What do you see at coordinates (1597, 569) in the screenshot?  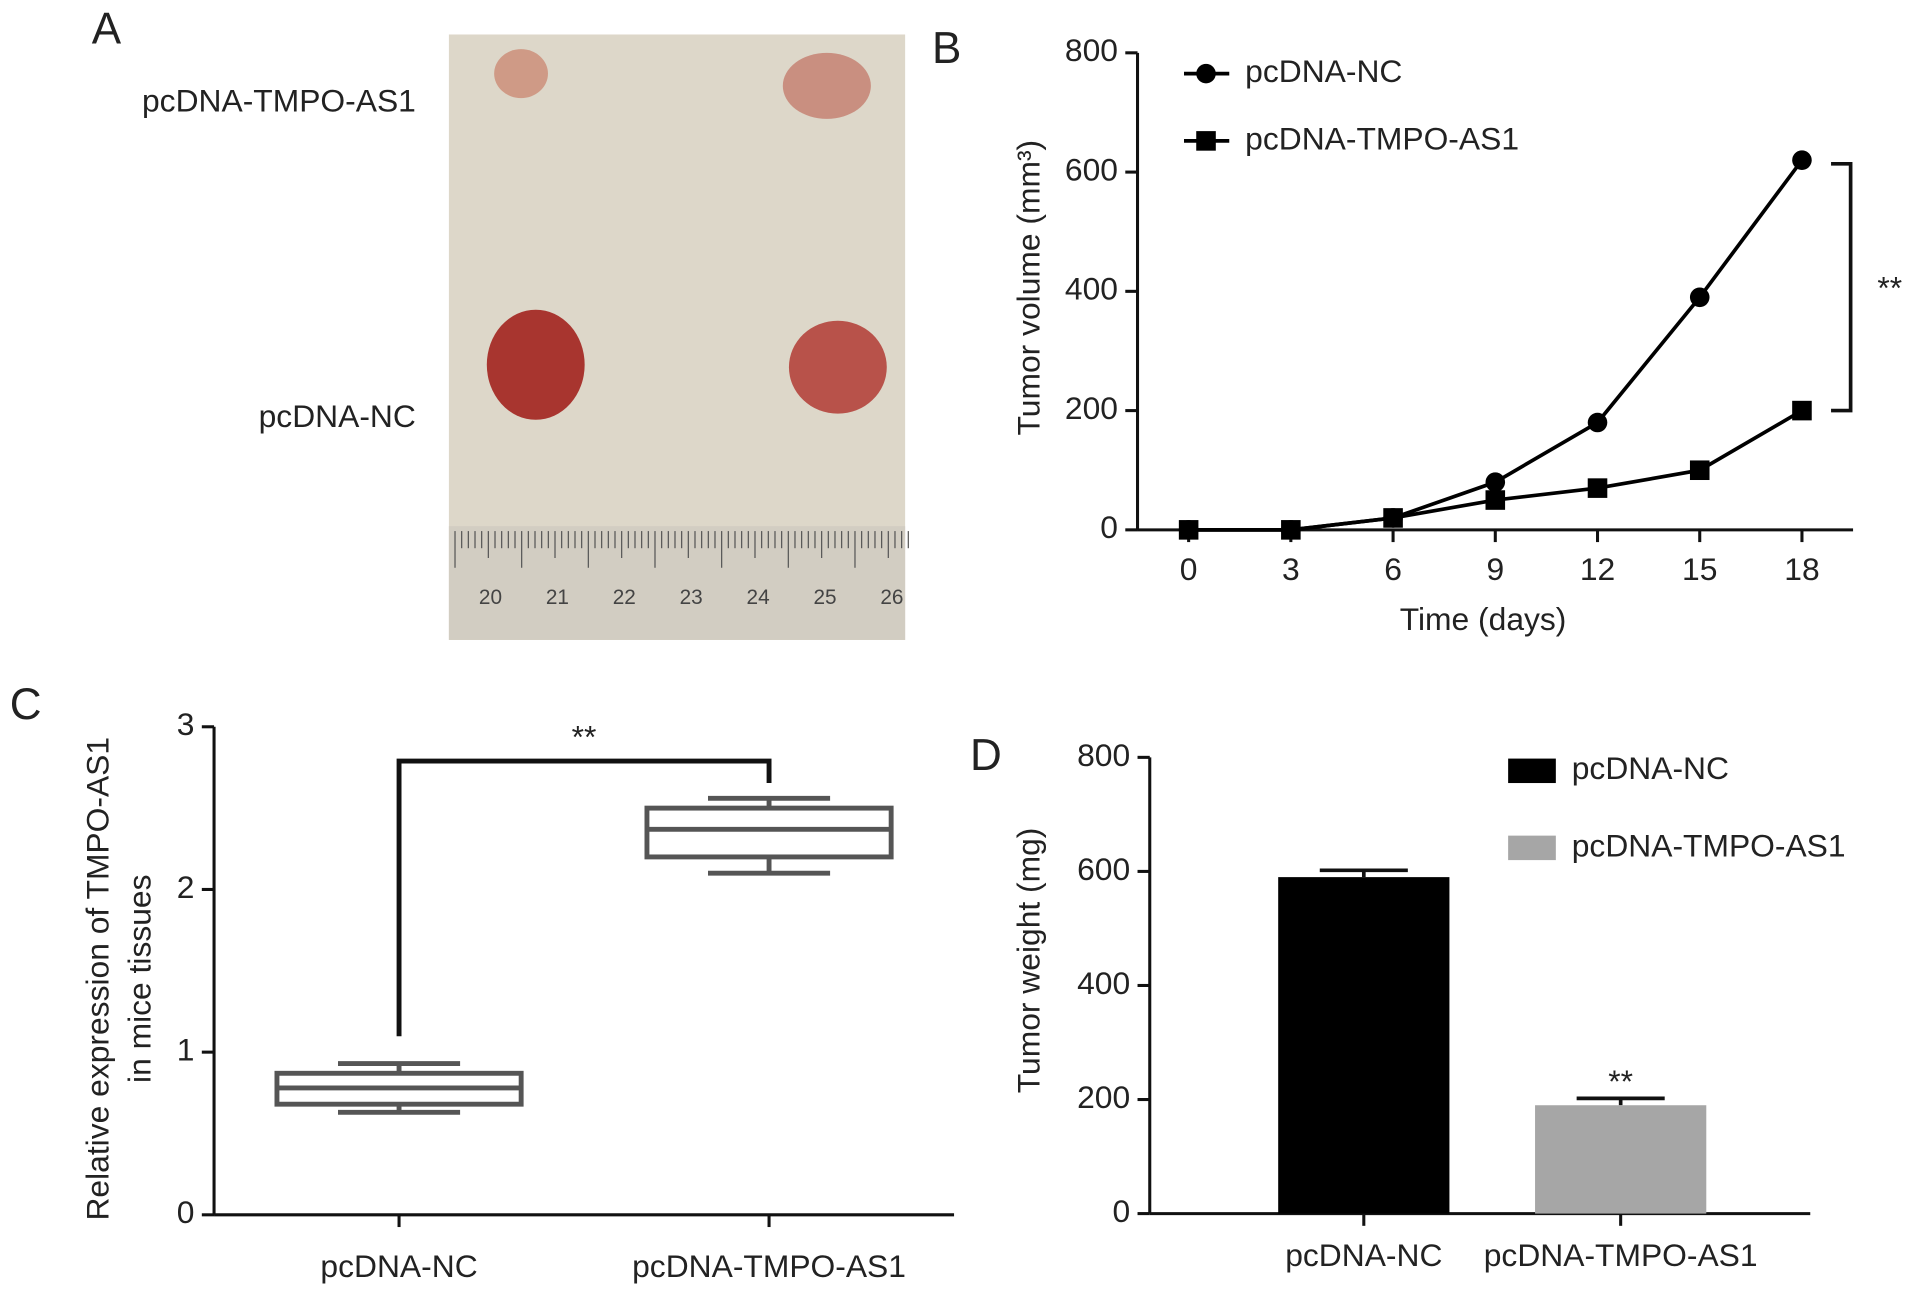 I see `x-tick-label: 12` at bounding box center [1597, 569].